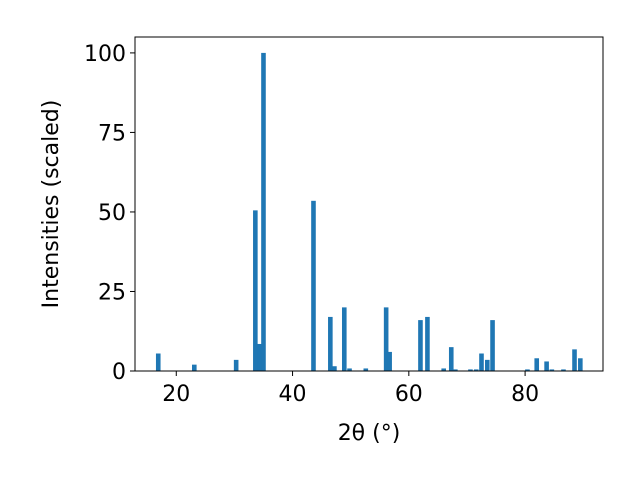 The width and height of the screenshot is (640, 480). Describe the element at coordinates (525, 394) in the screenshot. I see `x-tick-label: 80` at that location.